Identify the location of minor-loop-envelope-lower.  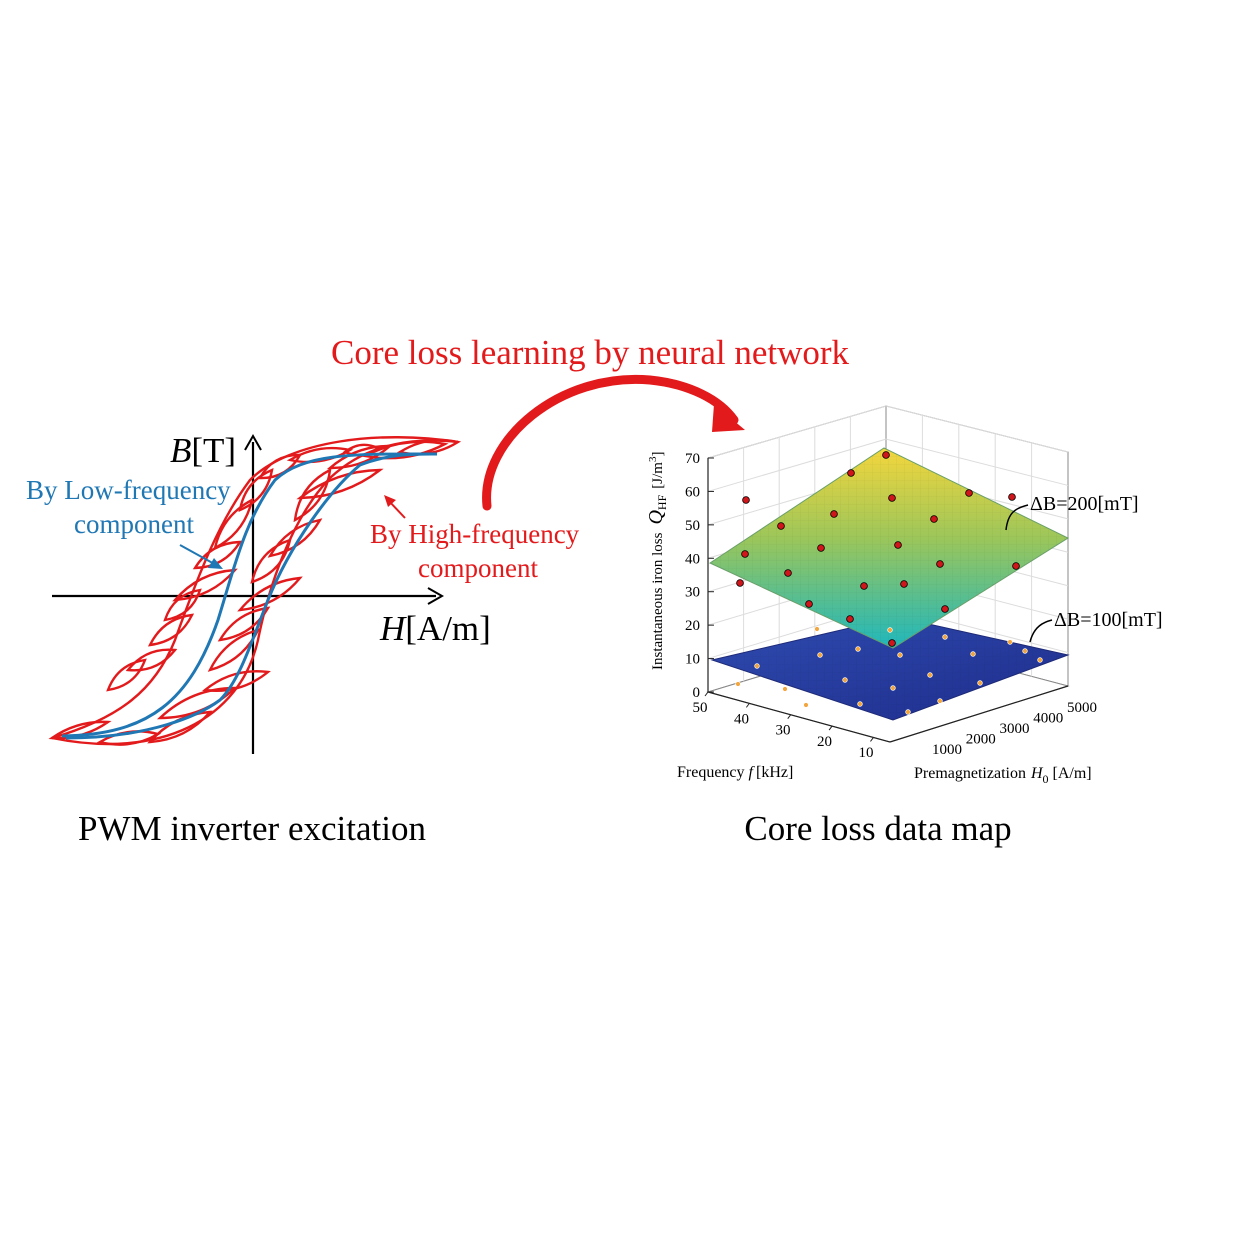
(255, 592).